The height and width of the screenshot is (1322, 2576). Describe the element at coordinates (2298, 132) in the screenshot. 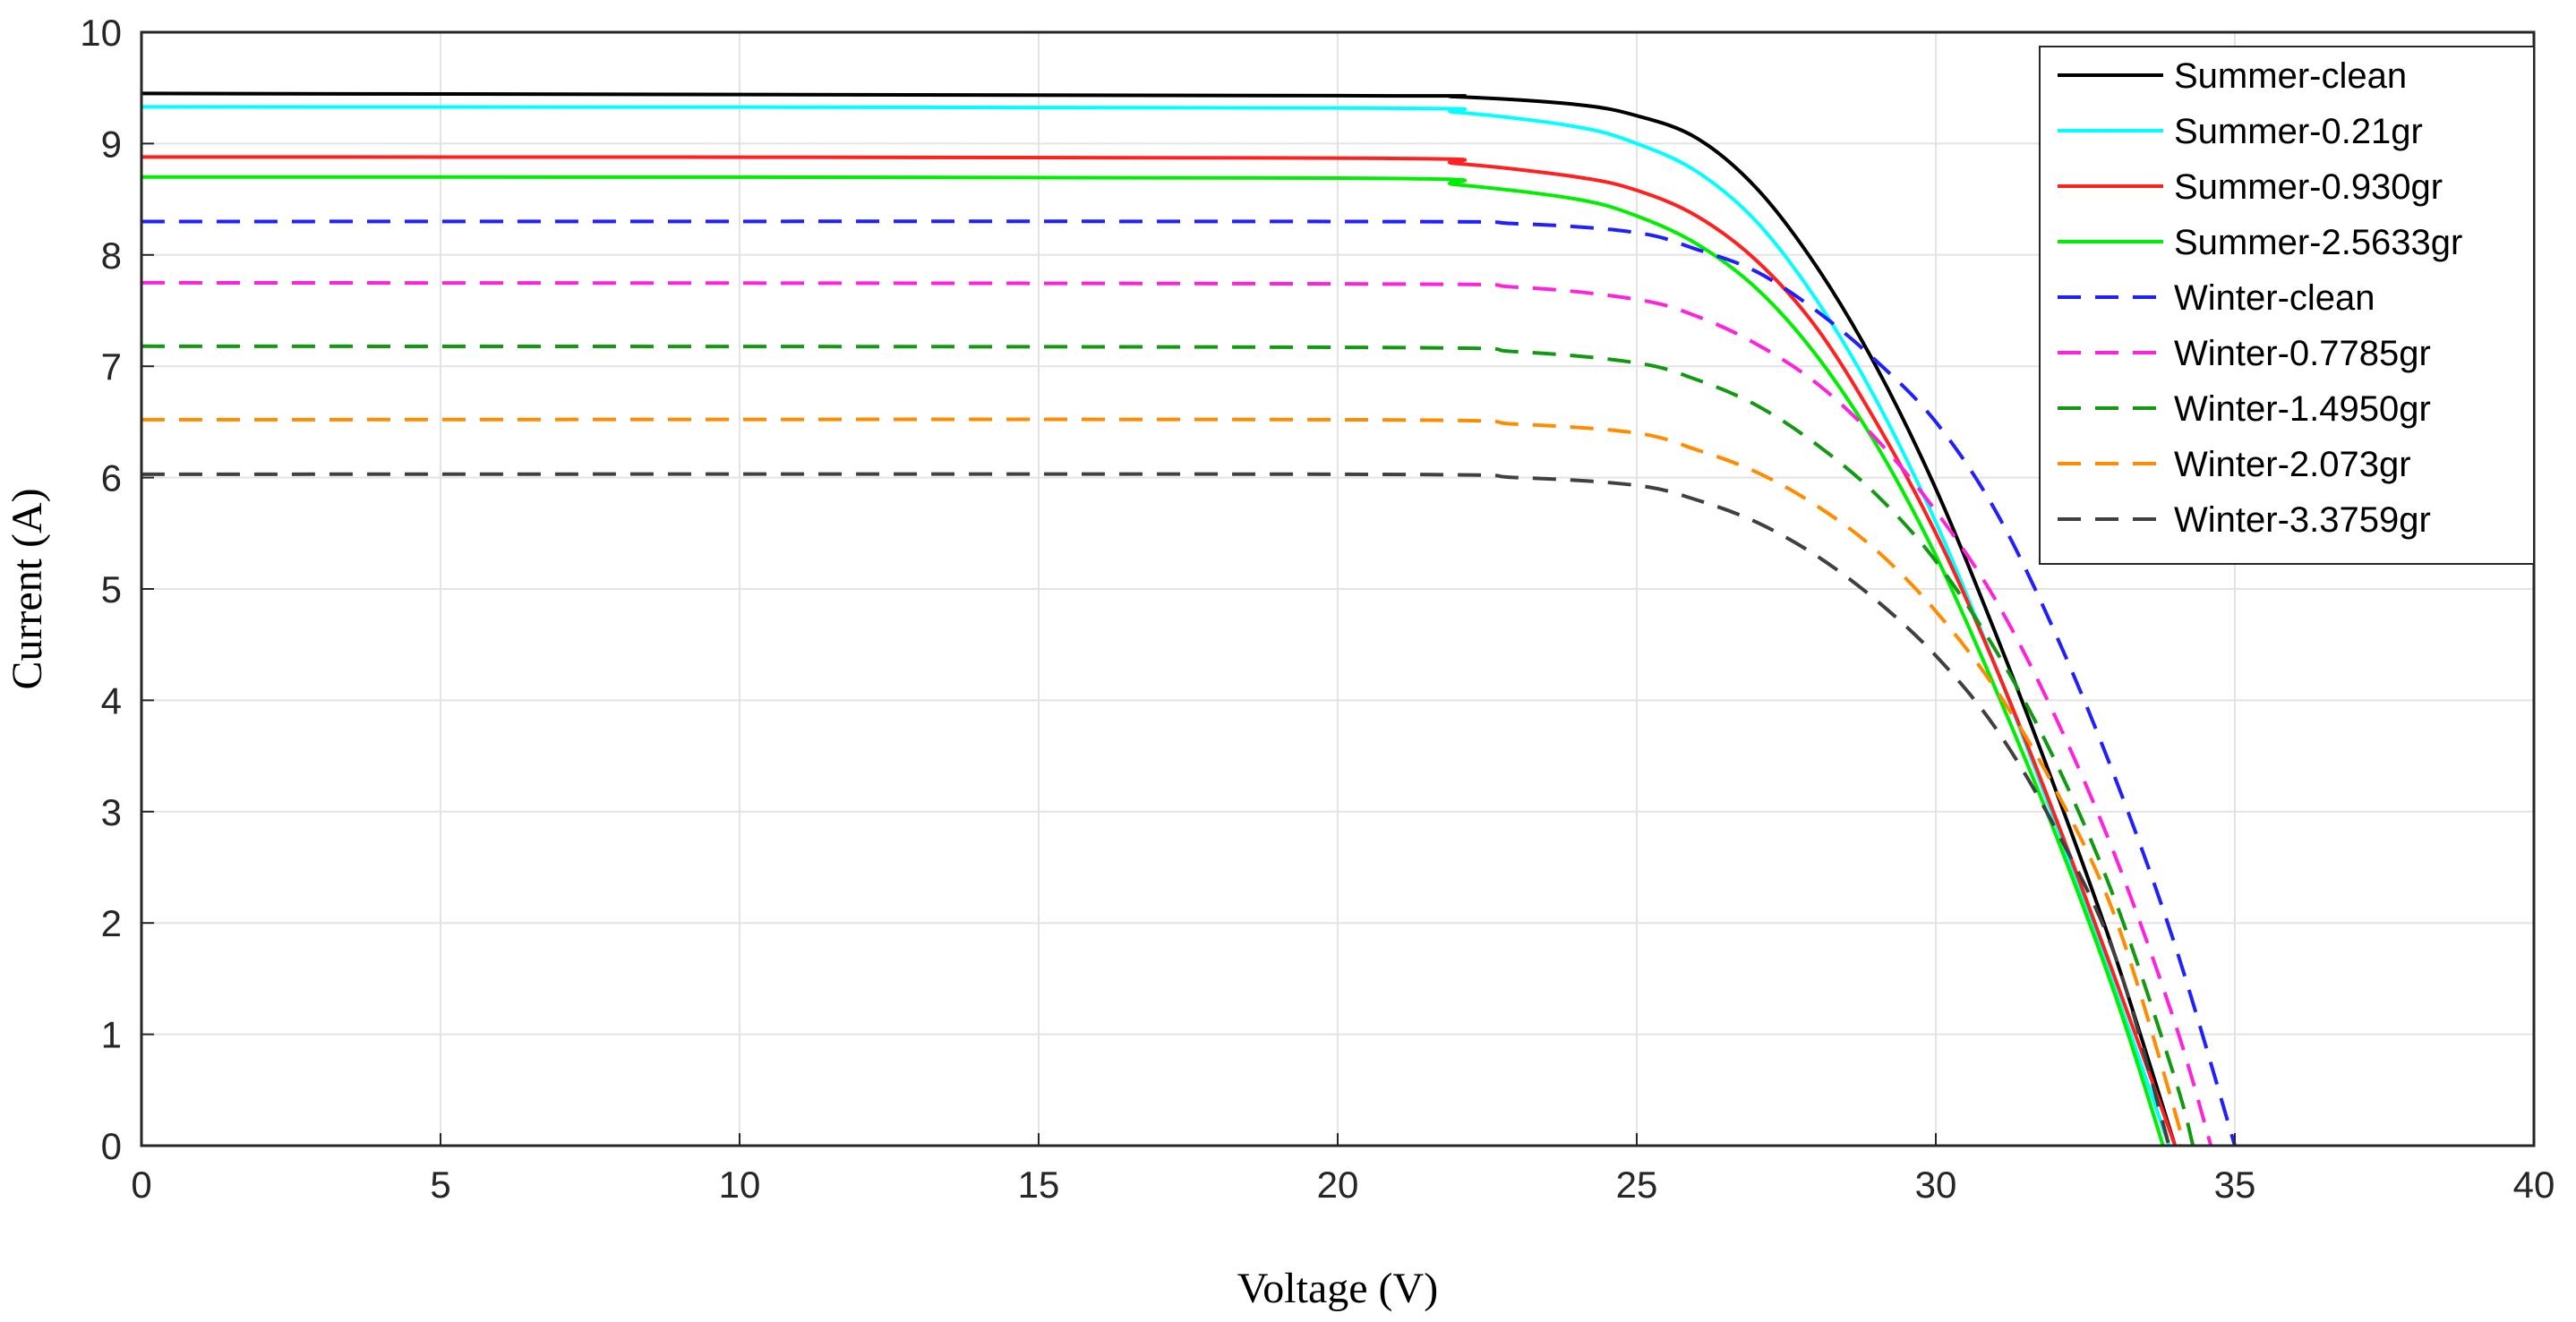

I see `legend-entry: Summer-0.21gr` at that location.